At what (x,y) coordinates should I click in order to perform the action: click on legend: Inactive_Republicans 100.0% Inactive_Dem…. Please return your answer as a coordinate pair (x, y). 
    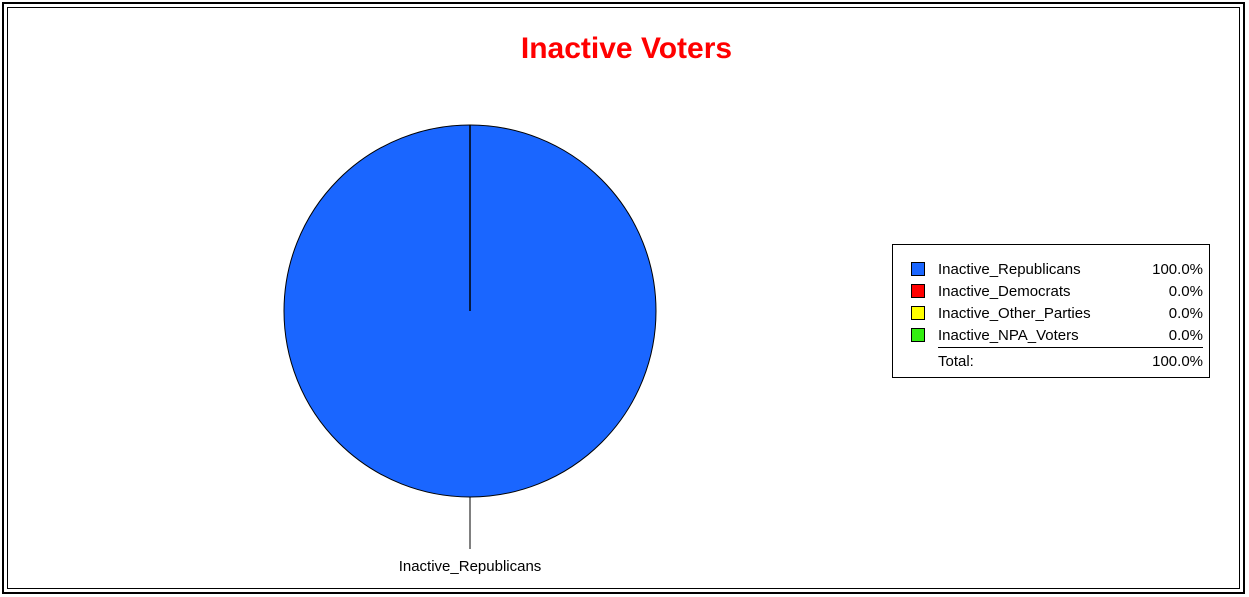
    Looking at the image, I should click on (1051, 311).